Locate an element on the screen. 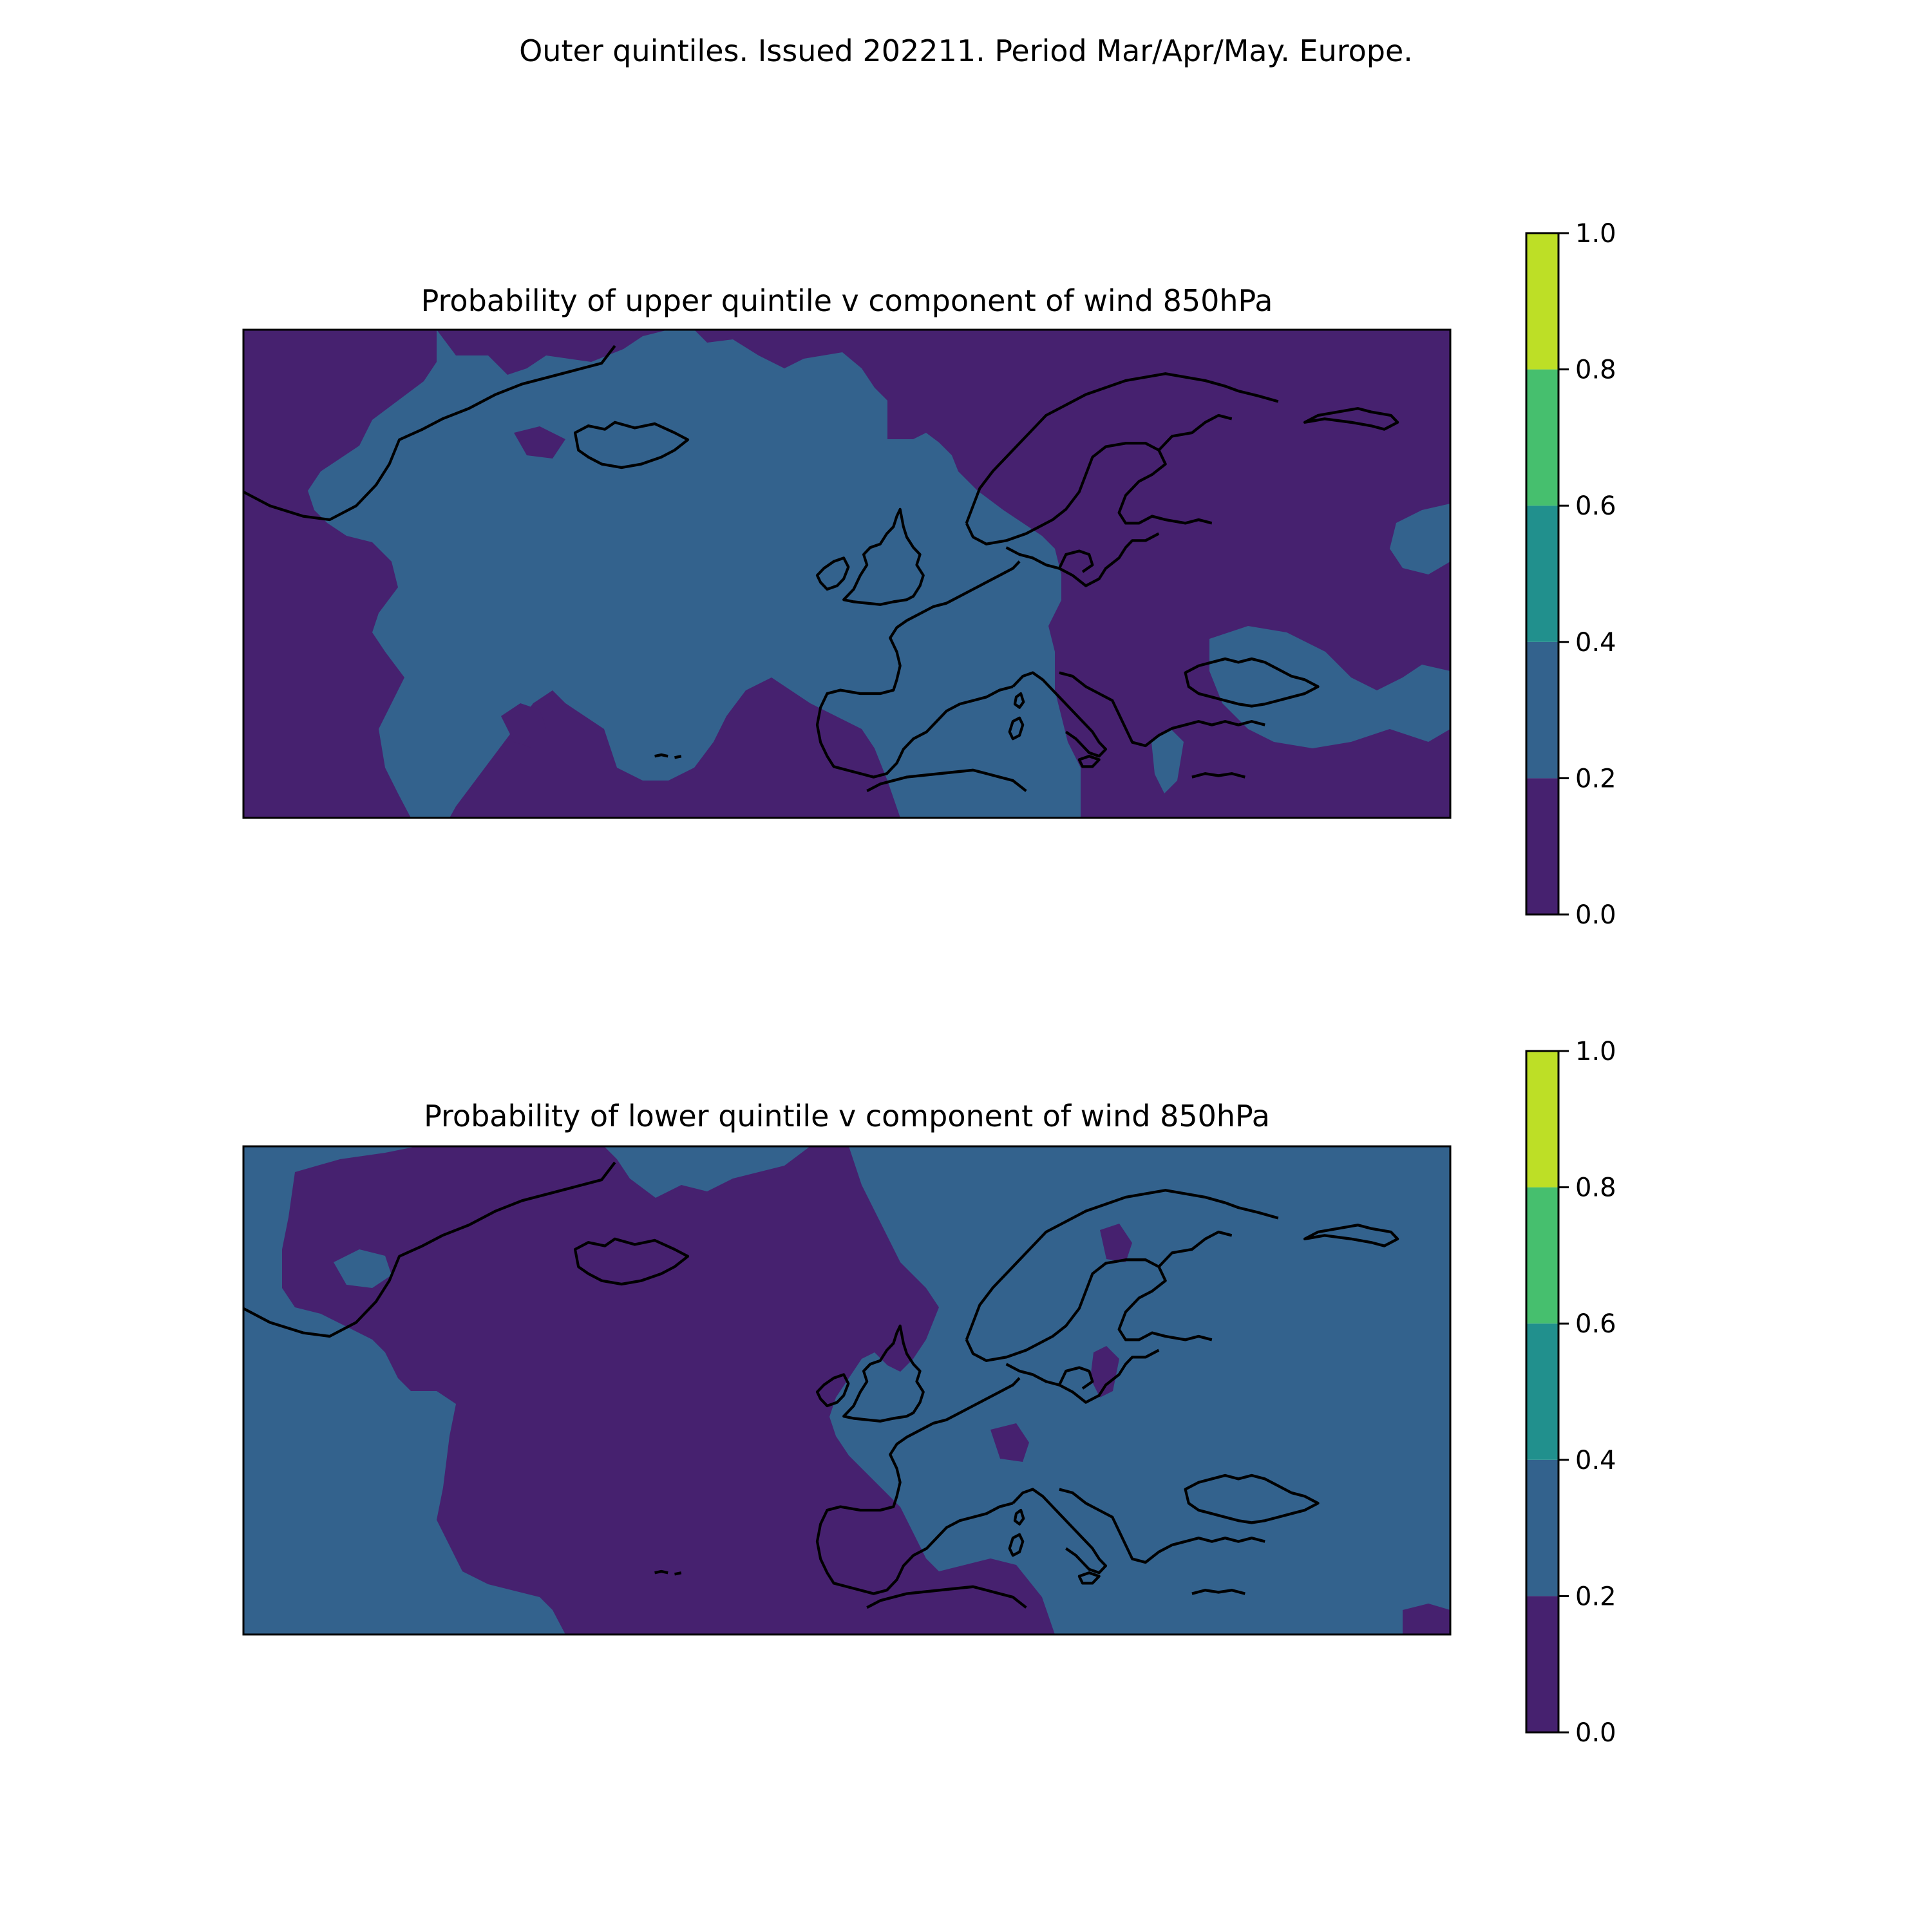  colorbar-lower-tick-label: 0.4 is located at coordinates (1595, 1461).